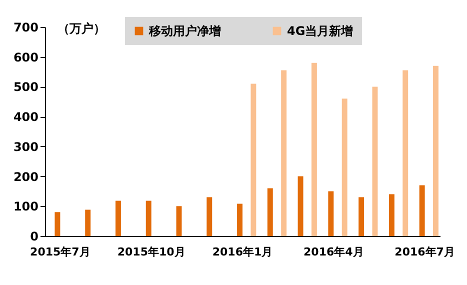 The height and width of the screenshot is (285, 467). What do you see at coordinates (334, 252) in the screenshot?
I see `x-tick-label: 2016年4月` at bounding box center [334, 252].